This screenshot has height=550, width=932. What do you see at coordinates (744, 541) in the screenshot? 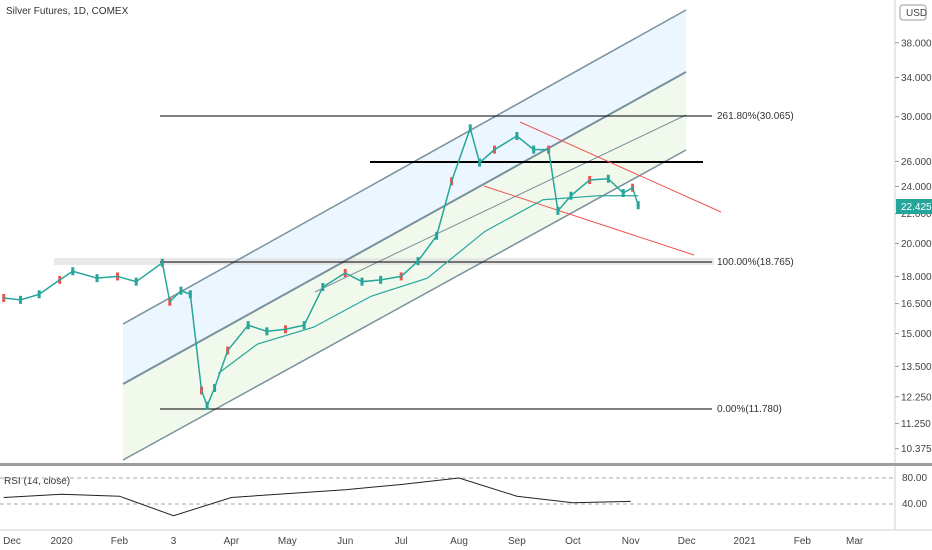
I see `time-tick-label: 2021` at bounding box center [744, 541].